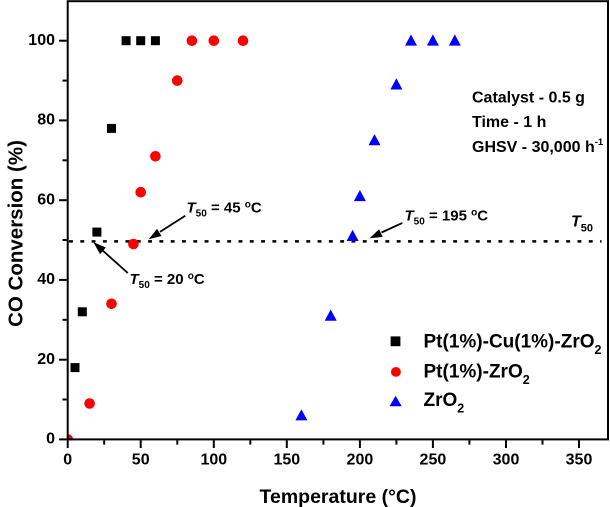 This screenshot has width=610, height=507. I want to click on svg-text: GHSV - 30,000 h-1, so click(538, 146).